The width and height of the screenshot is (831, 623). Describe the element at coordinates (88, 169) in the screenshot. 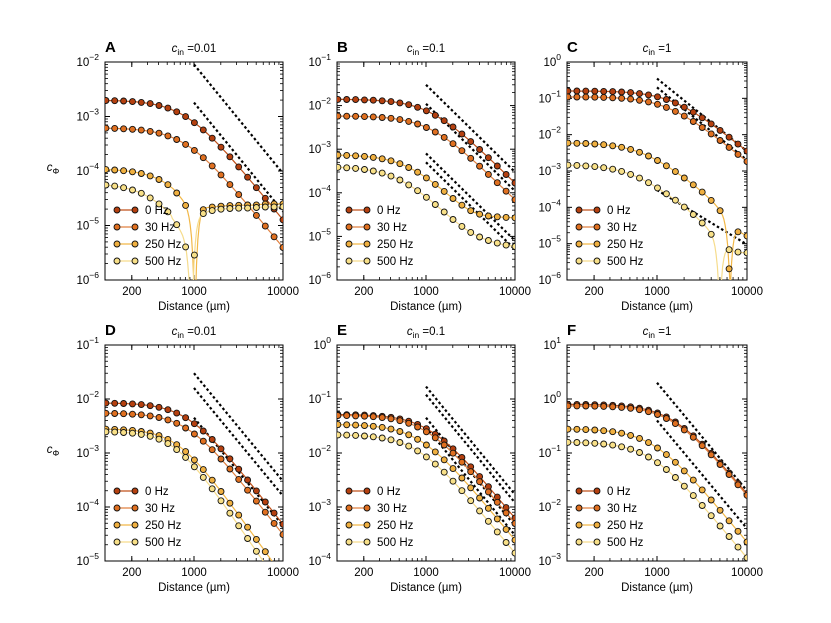

I see `y-tick-label: 10⁻⁴` at that location.